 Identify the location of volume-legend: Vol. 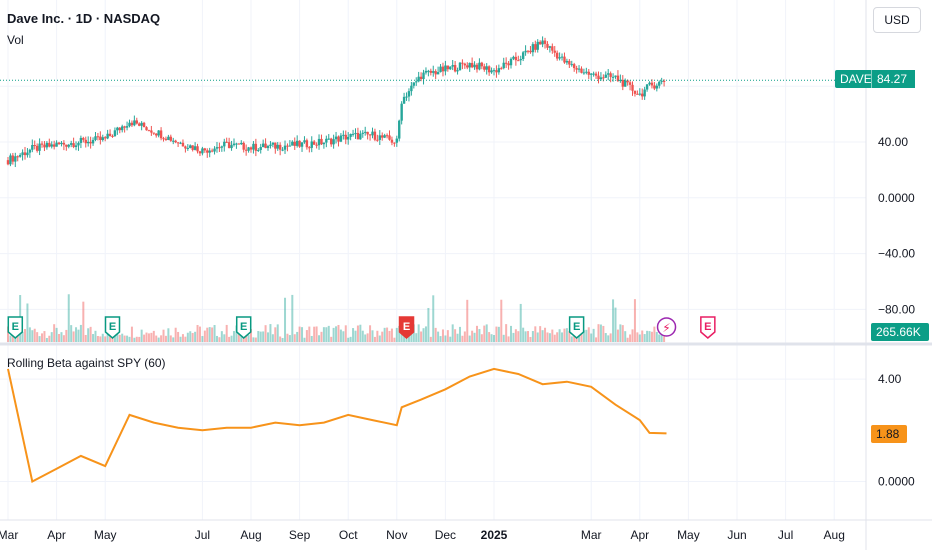
(15, 40).